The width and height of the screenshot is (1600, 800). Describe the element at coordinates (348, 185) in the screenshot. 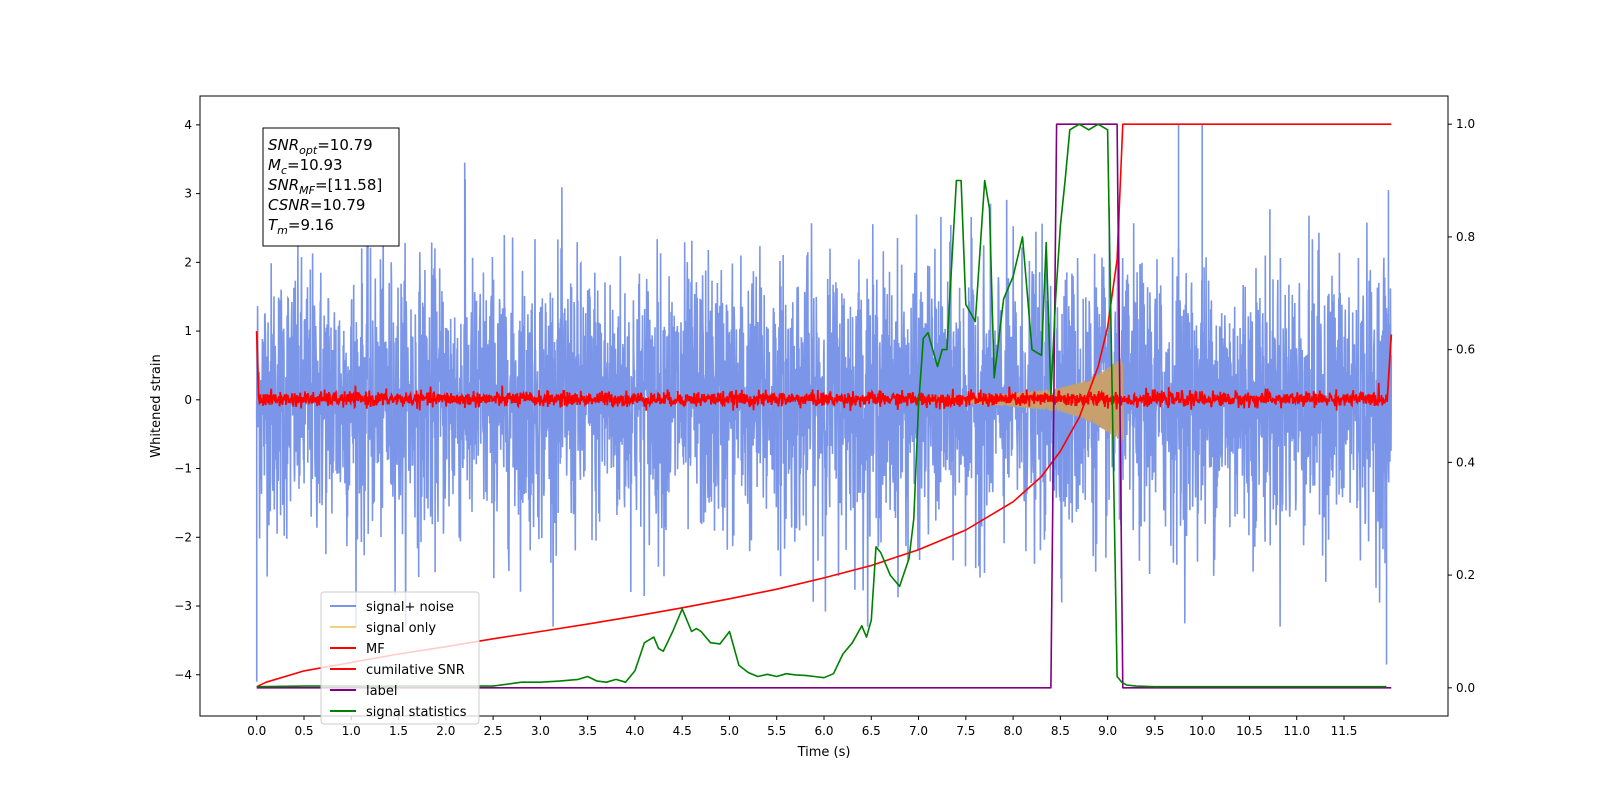

I see `info-value: =[11.58]` at that location.